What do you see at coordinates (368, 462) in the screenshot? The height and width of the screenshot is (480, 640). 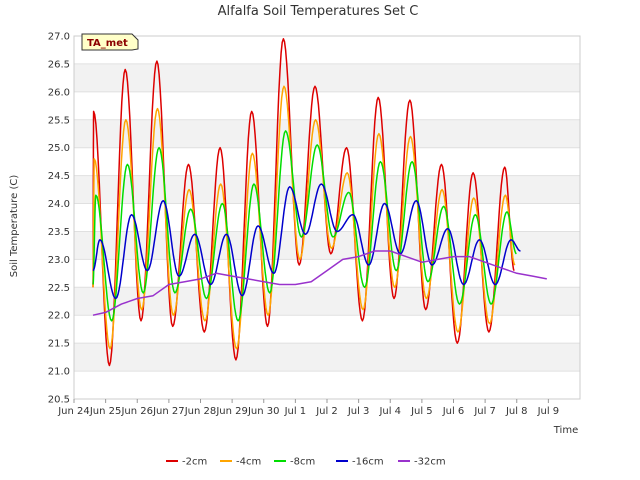 I see `legend-label: -16cm` at bounding box center [368, 462].